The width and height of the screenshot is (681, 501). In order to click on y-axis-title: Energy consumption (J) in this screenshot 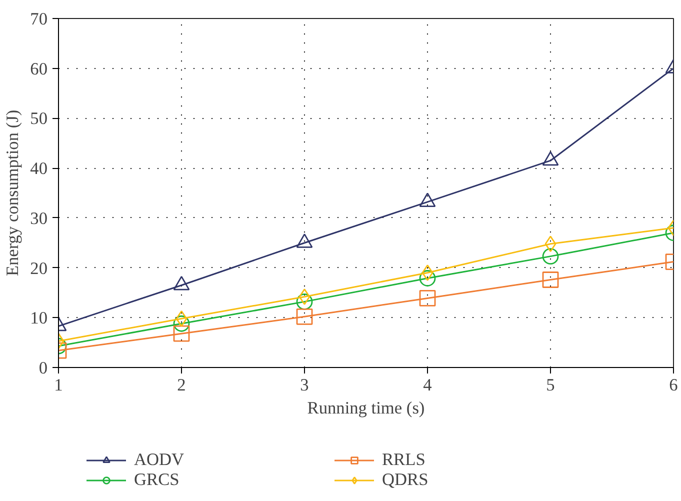, I will do `click(12, 193)`.